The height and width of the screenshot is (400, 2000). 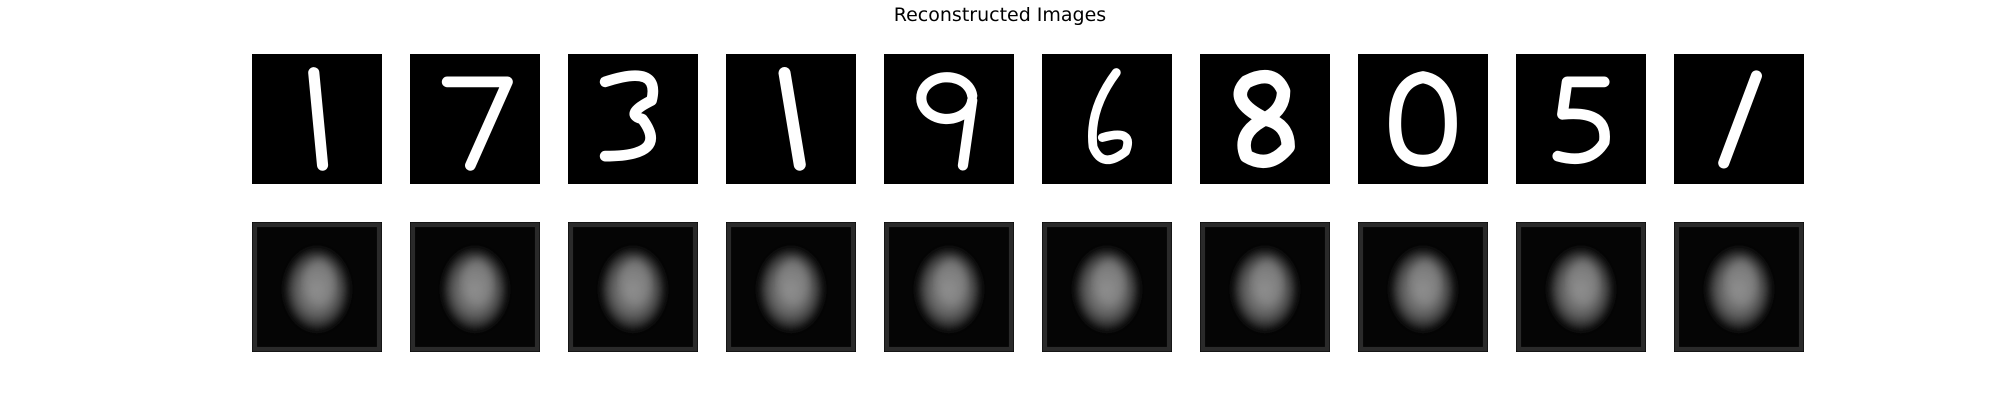 What do you see at coordinates (1000, 15) in the screenshot?
I see `figure-title: Reconstructed Images` at bounding box center [1000, 15].